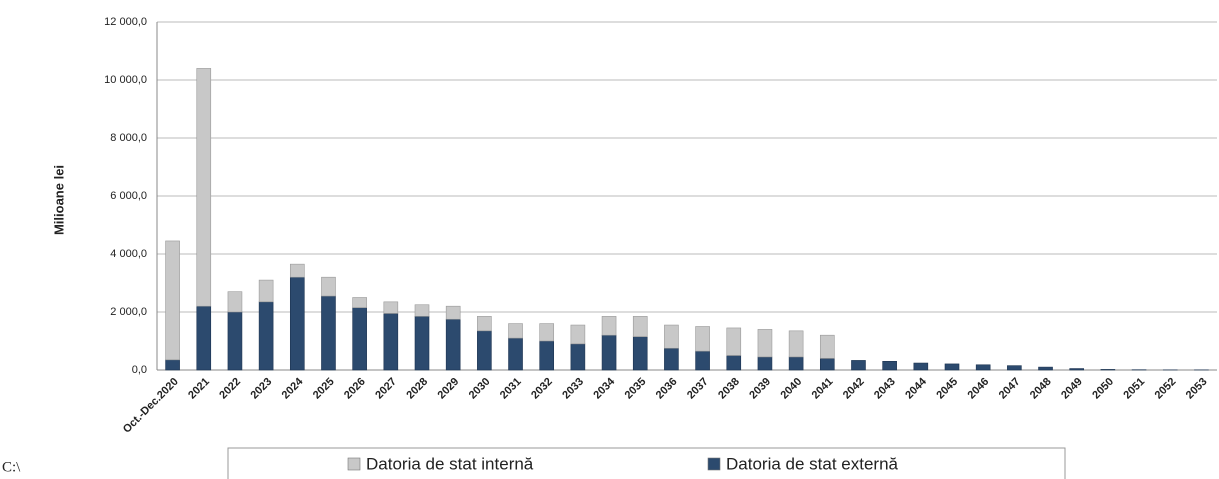 This screenshot has width=1219, height=479. I want to click on y-tick-label: 8 000,0, so click(128, 138).